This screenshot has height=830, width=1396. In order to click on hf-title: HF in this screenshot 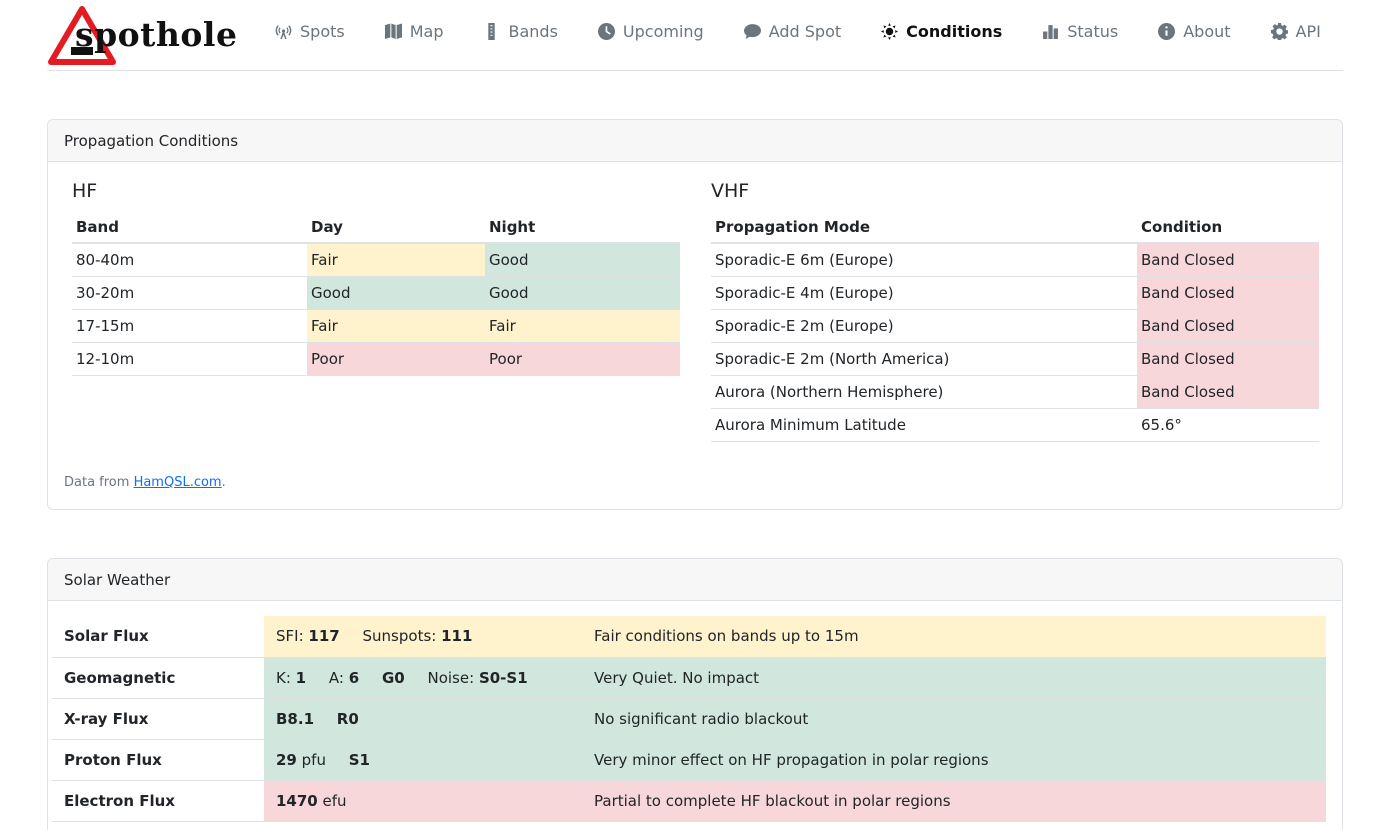, I will do `click(85, 191)`.